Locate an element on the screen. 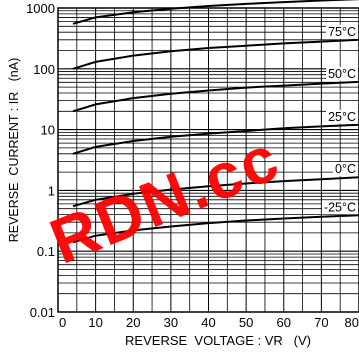 The image size is (359, 357). series-label: 25°C is located at coordinates (342, 117).